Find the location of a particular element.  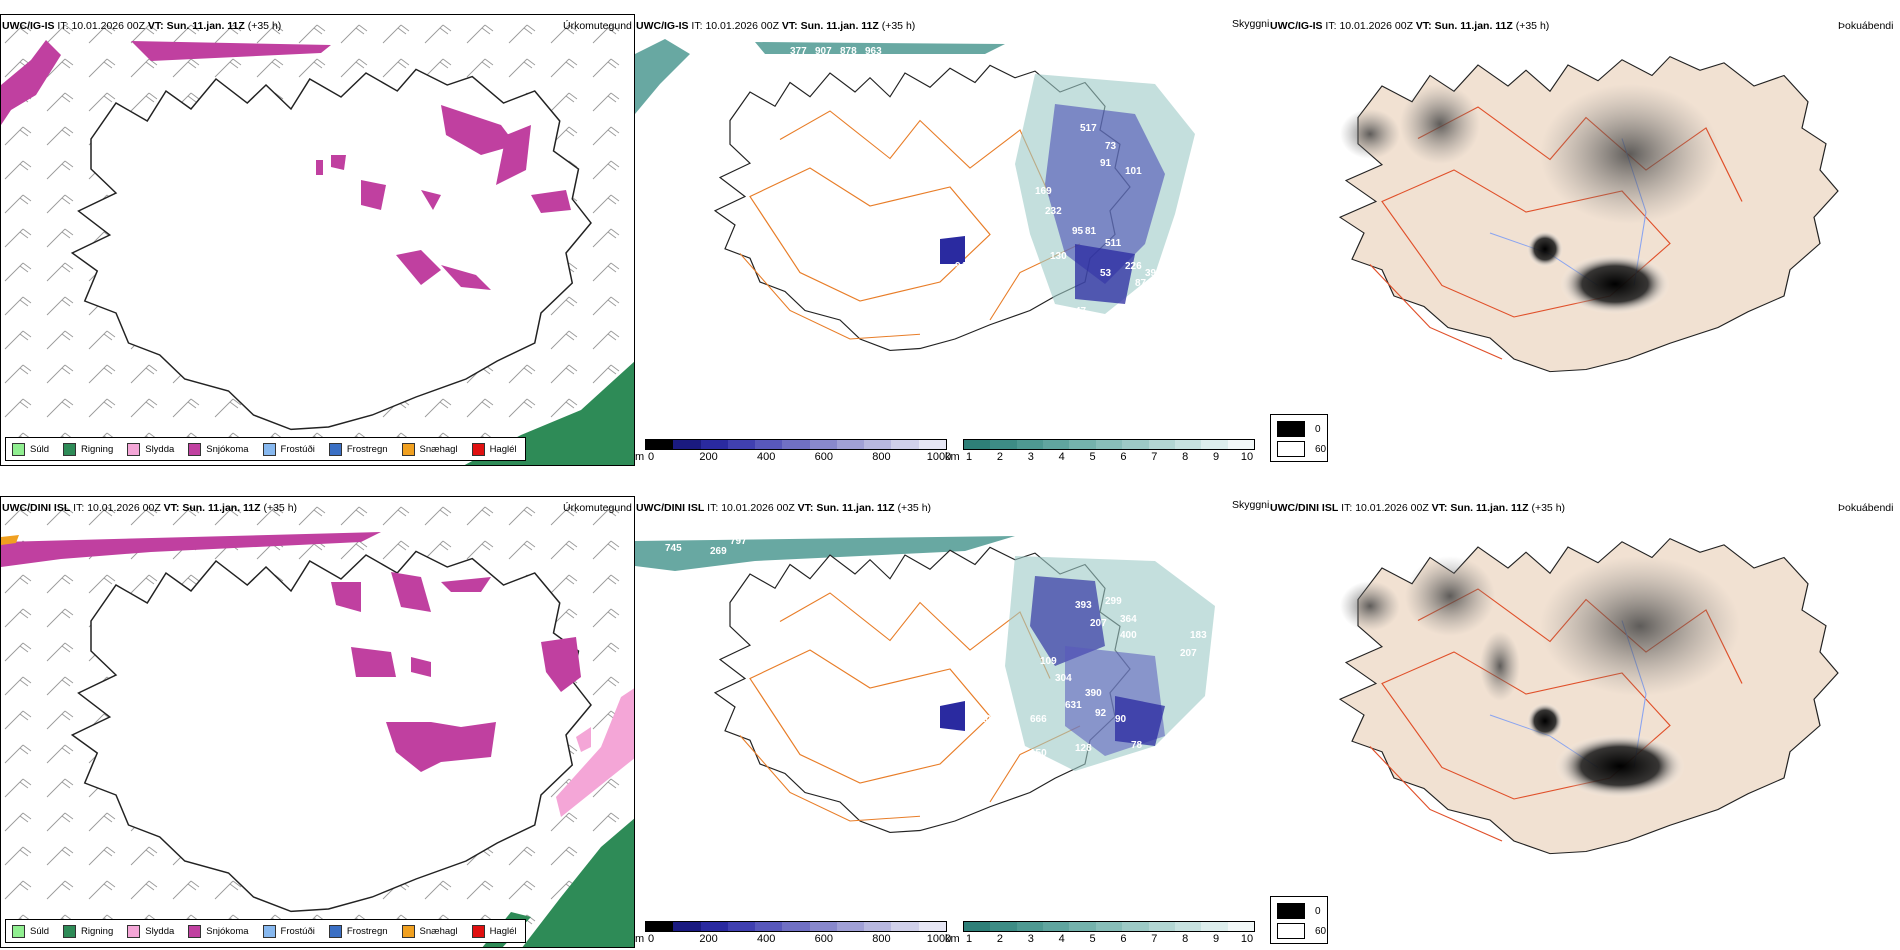

legend-label: Rigning is located at coordinates (97, 449).